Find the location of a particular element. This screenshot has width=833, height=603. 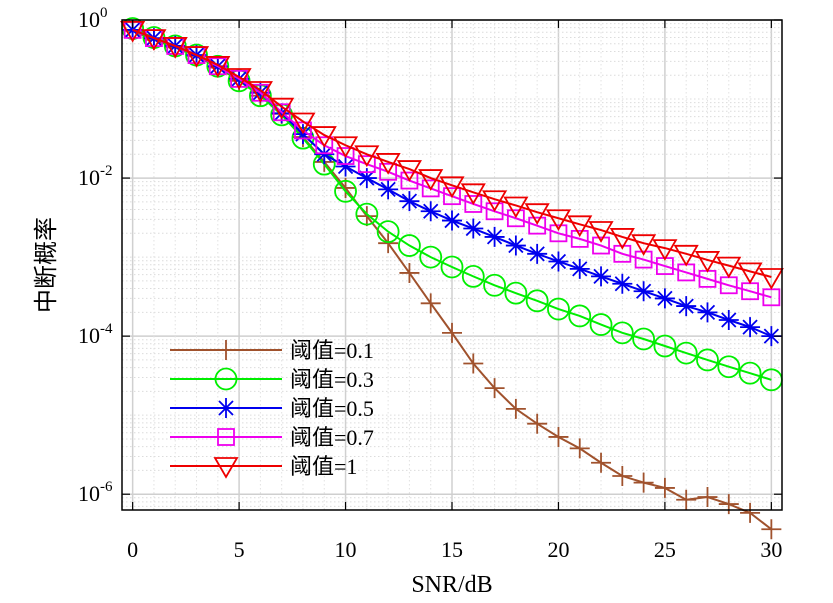

legend-label: 阈值=0.7 is located at coordinates (332, 437).